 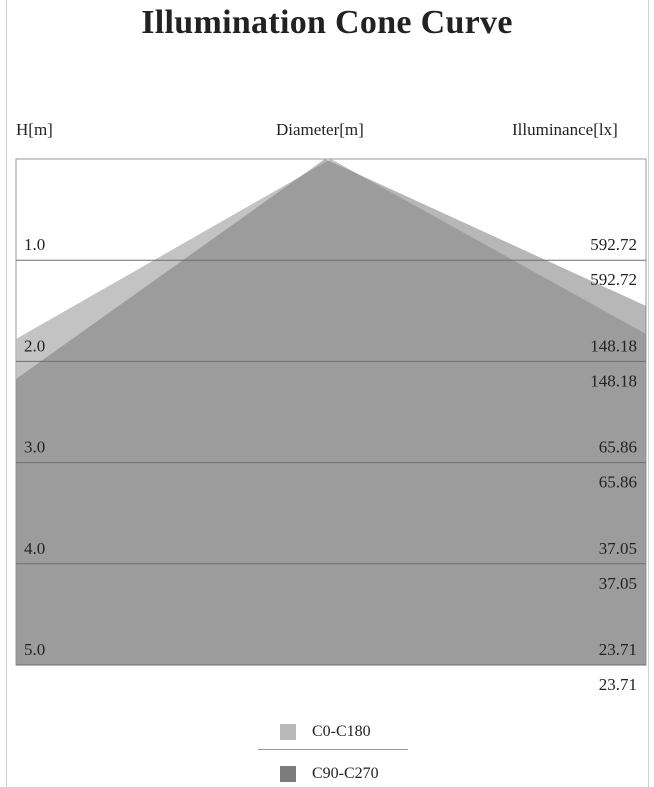 What do you see at coordinates (34, 129) in the screenshot?
I see `height-axis-label: H[m]` at bounding box center [34, 129].